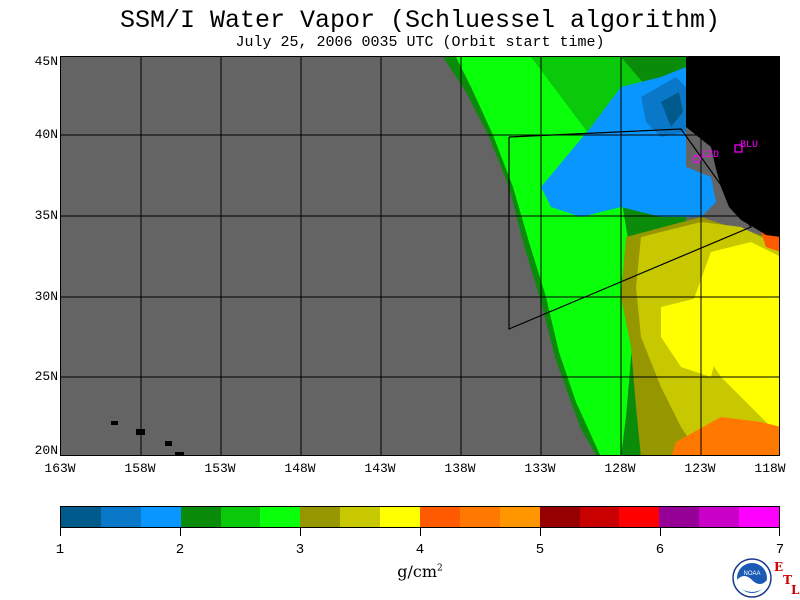 The height and width of the screenshot is (600, 800). Describe the element at coordinates (46, 450) in the screenshot. I see `lat-label: 20N` at that location.